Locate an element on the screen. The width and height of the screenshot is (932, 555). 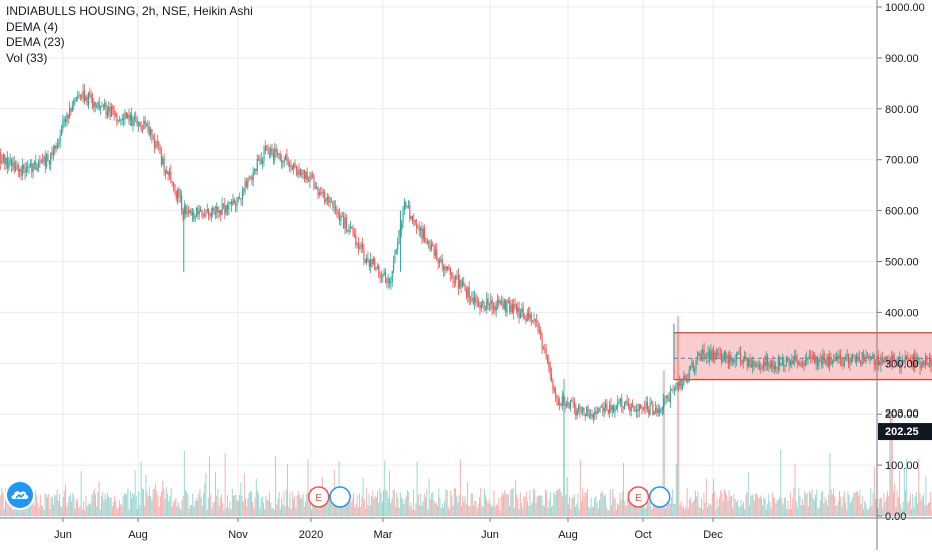
indicator-dema-4: DEMA (4) is located at coordinates (129, 28).